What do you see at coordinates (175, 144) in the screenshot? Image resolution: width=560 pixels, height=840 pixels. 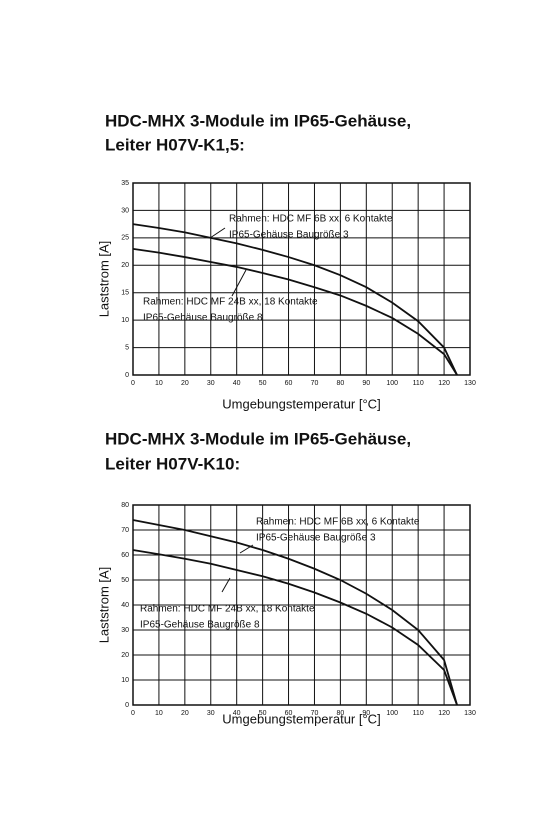 I see `chart-subtitle: Leiter H07V-K1,5:` at bounding box center [175, 144].